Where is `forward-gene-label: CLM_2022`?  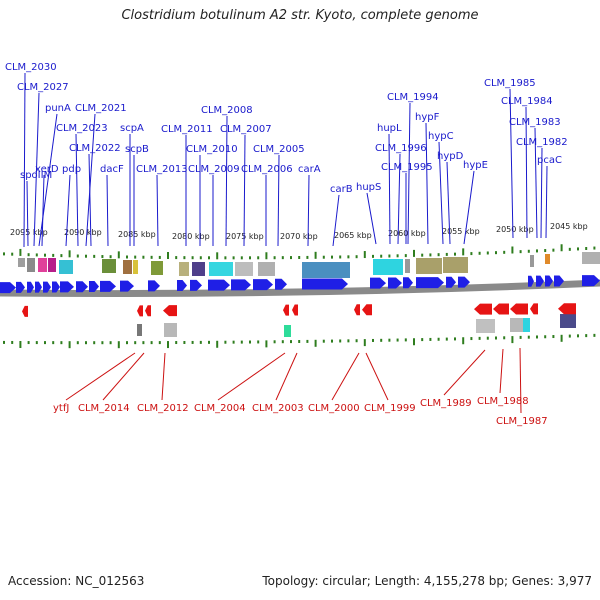 forward-gene-label: CLM_2022 is located at coordinates (95, 148).